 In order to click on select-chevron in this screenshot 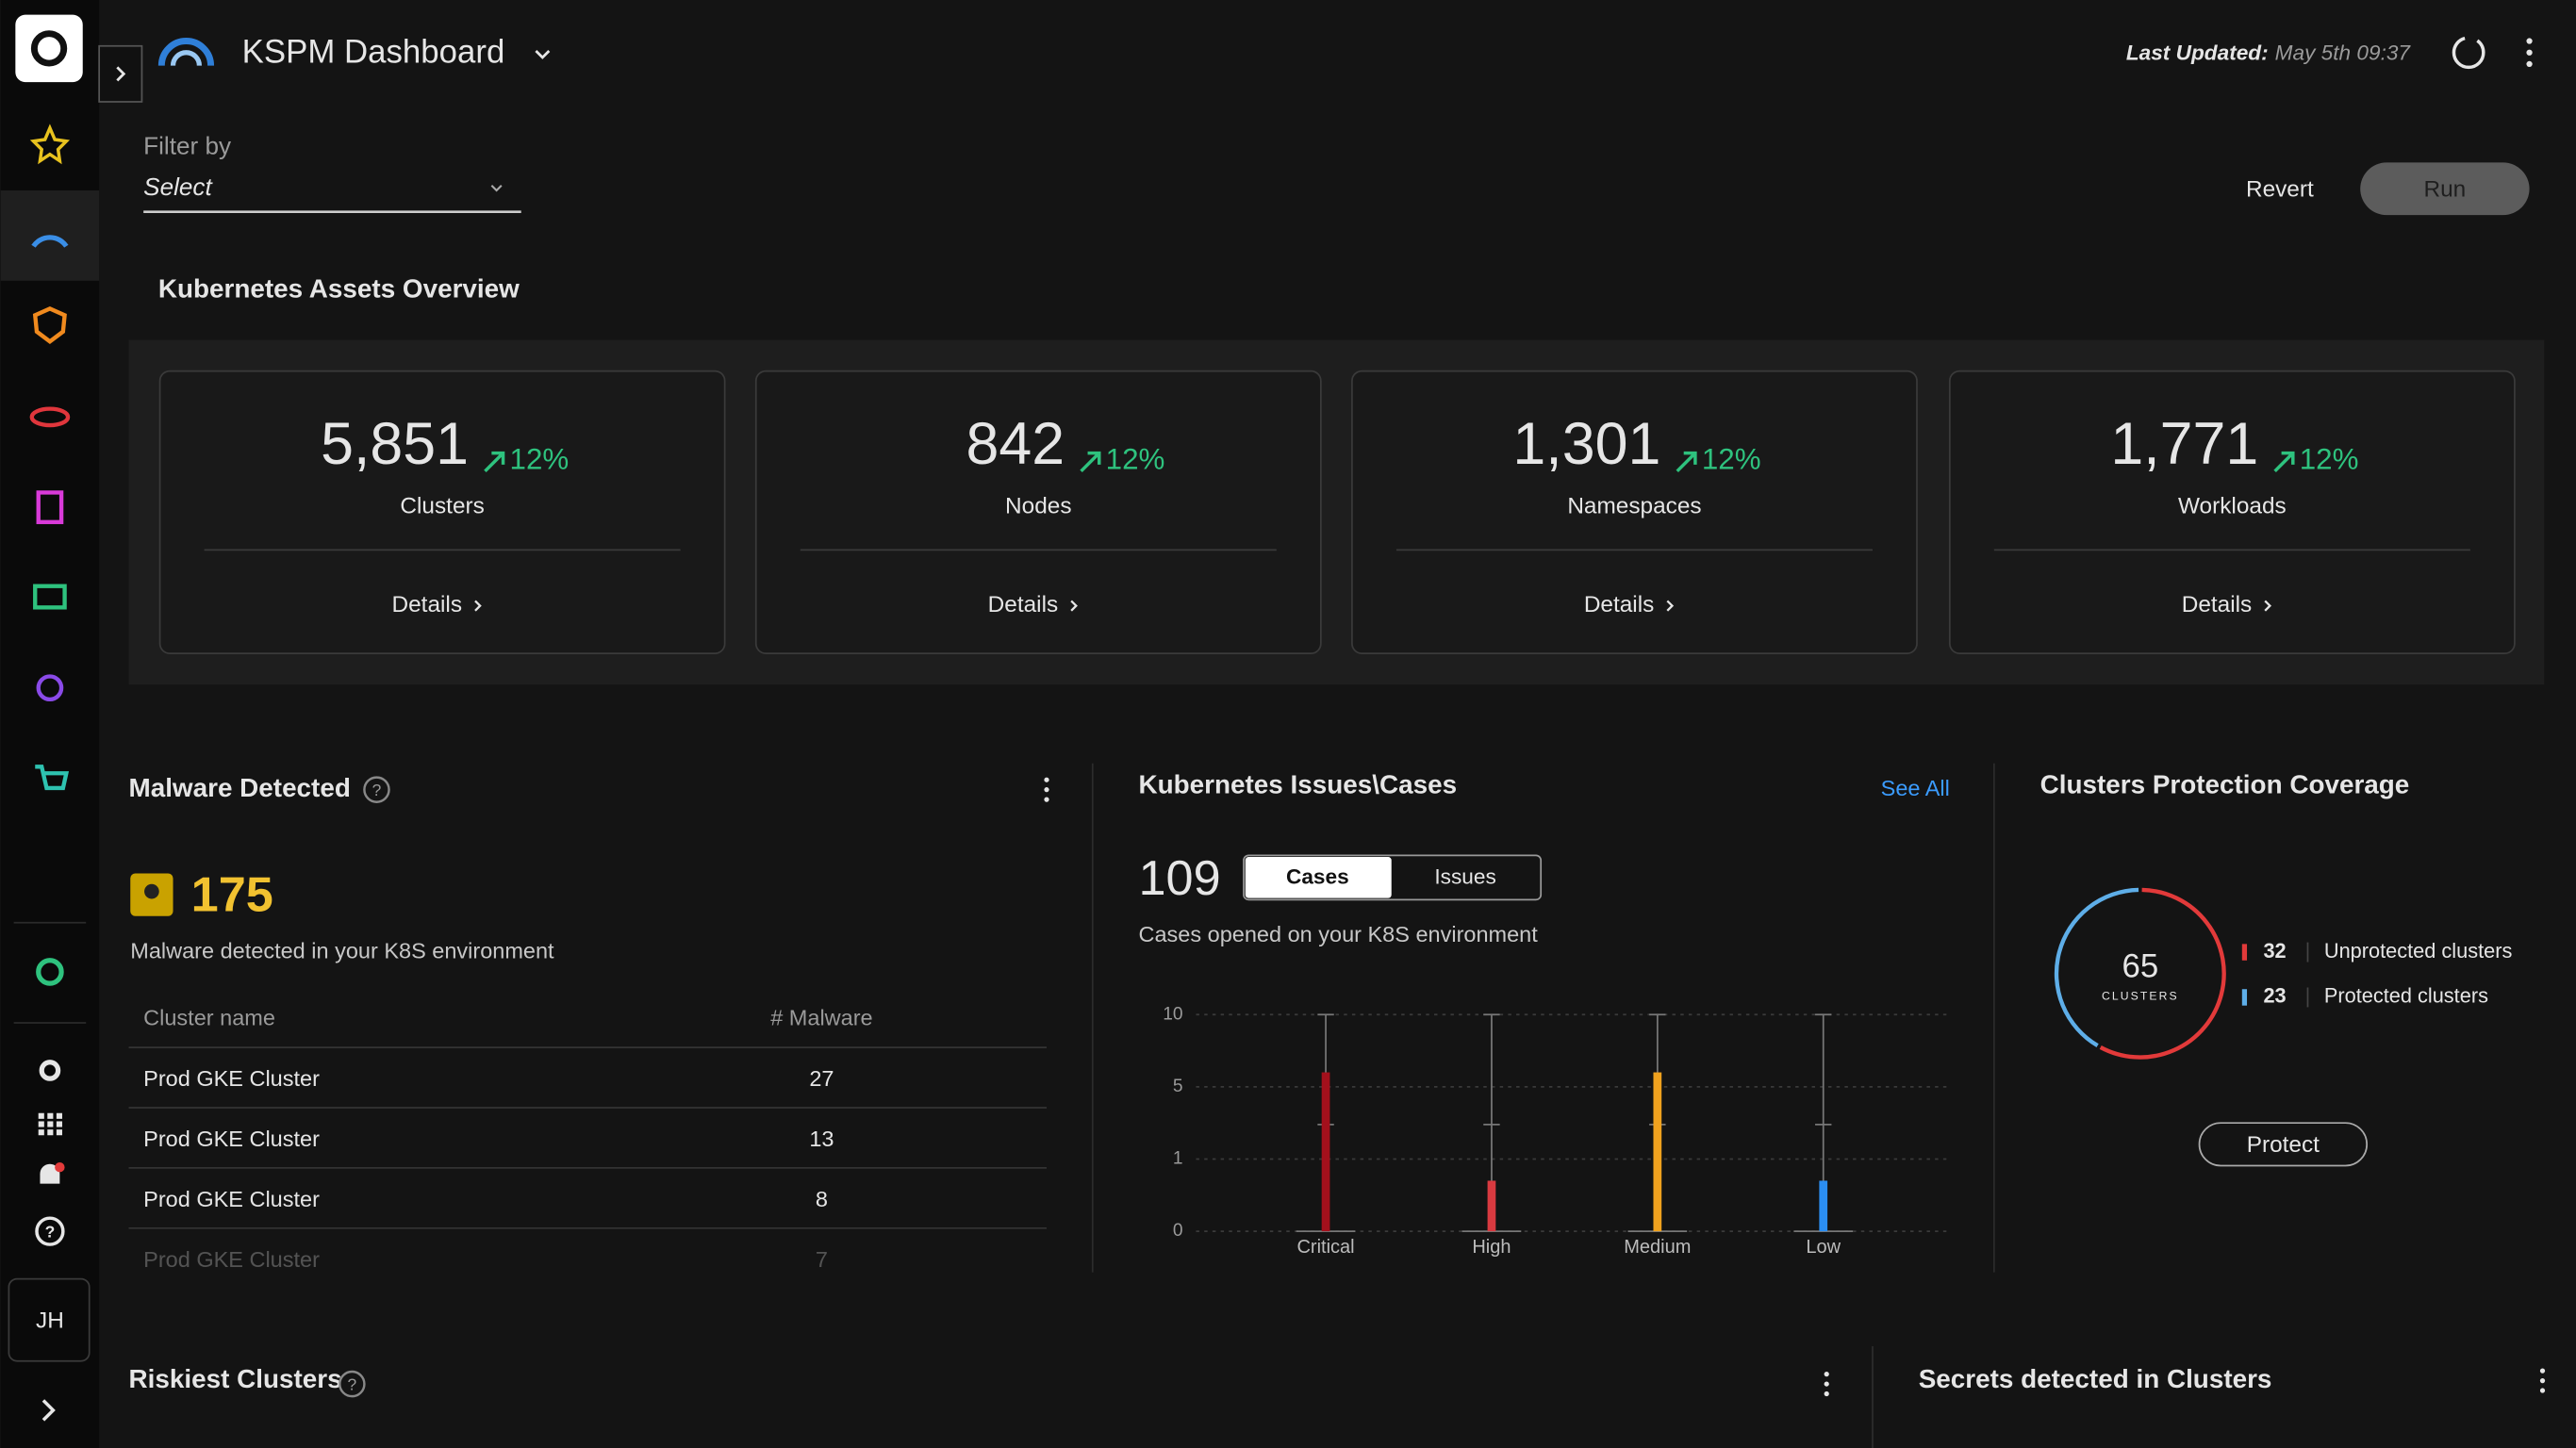, I will do `click(496, 188)`.